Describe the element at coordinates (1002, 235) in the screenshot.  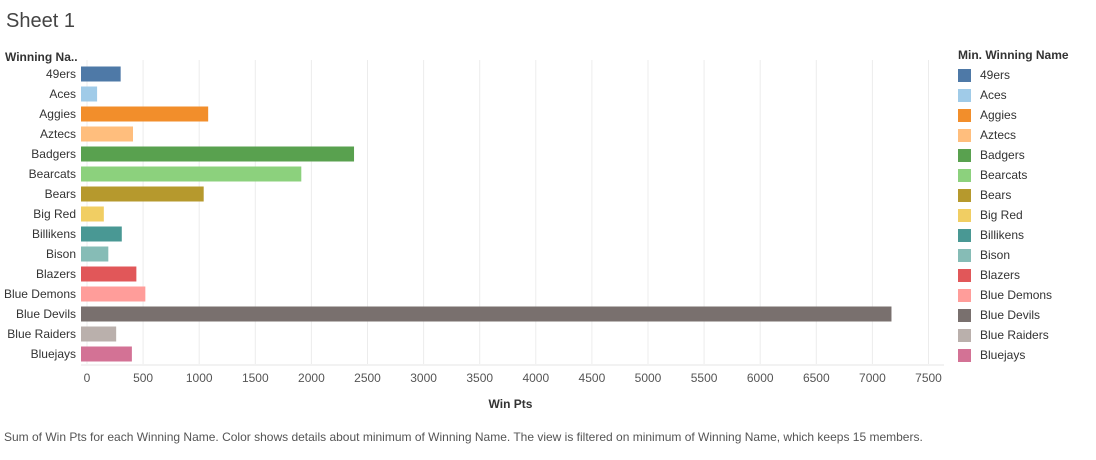
I see `legend-label: Billikens` at that location.